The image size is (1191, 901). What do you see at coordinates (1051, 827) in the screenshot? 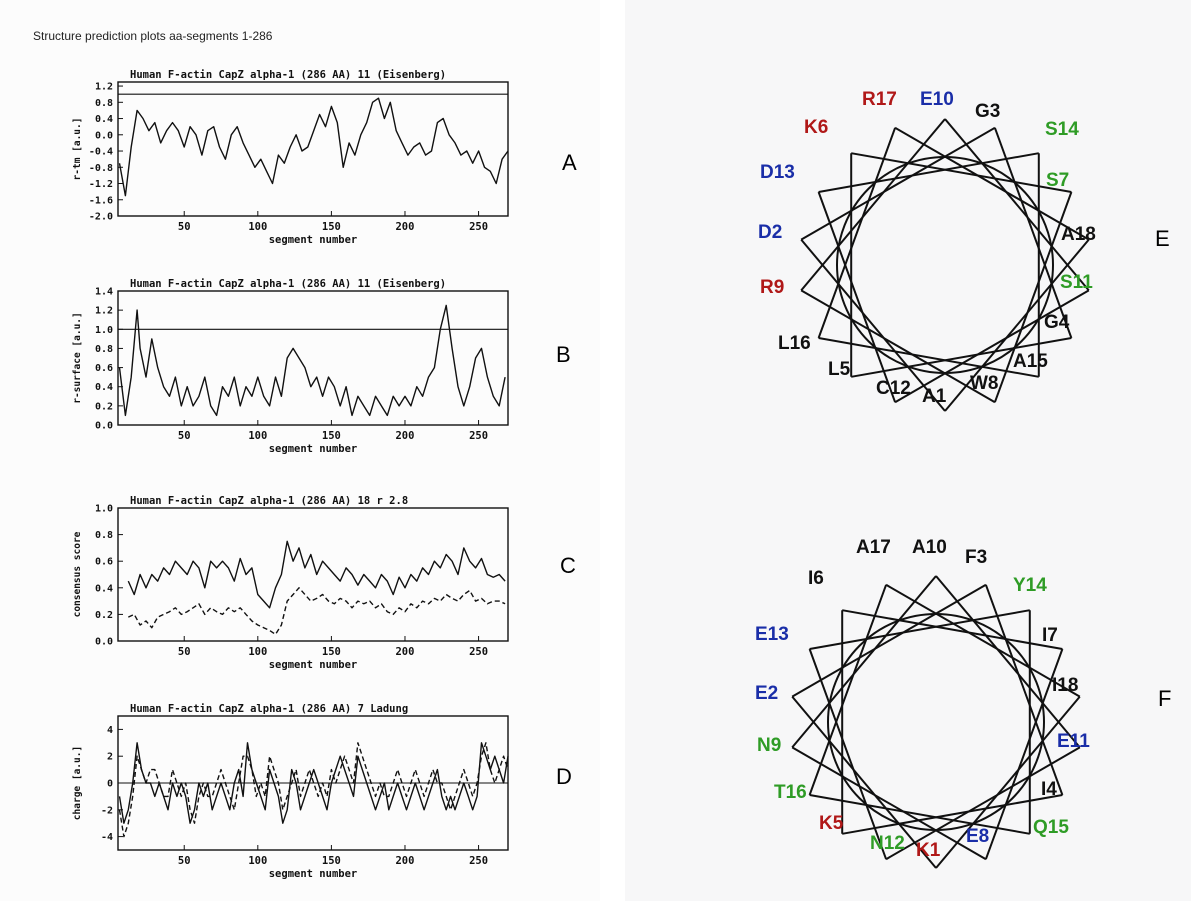
I see `residue-q15: Q15` at bounding box center [1051, 827].